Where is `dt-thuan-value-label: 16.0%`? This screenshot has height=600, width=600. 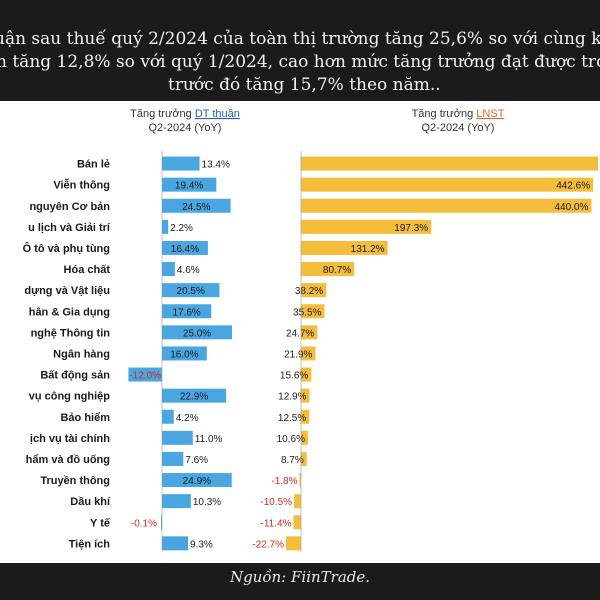
dt-thuan-value-label: 16.0% is located at coordinates (184, 354).